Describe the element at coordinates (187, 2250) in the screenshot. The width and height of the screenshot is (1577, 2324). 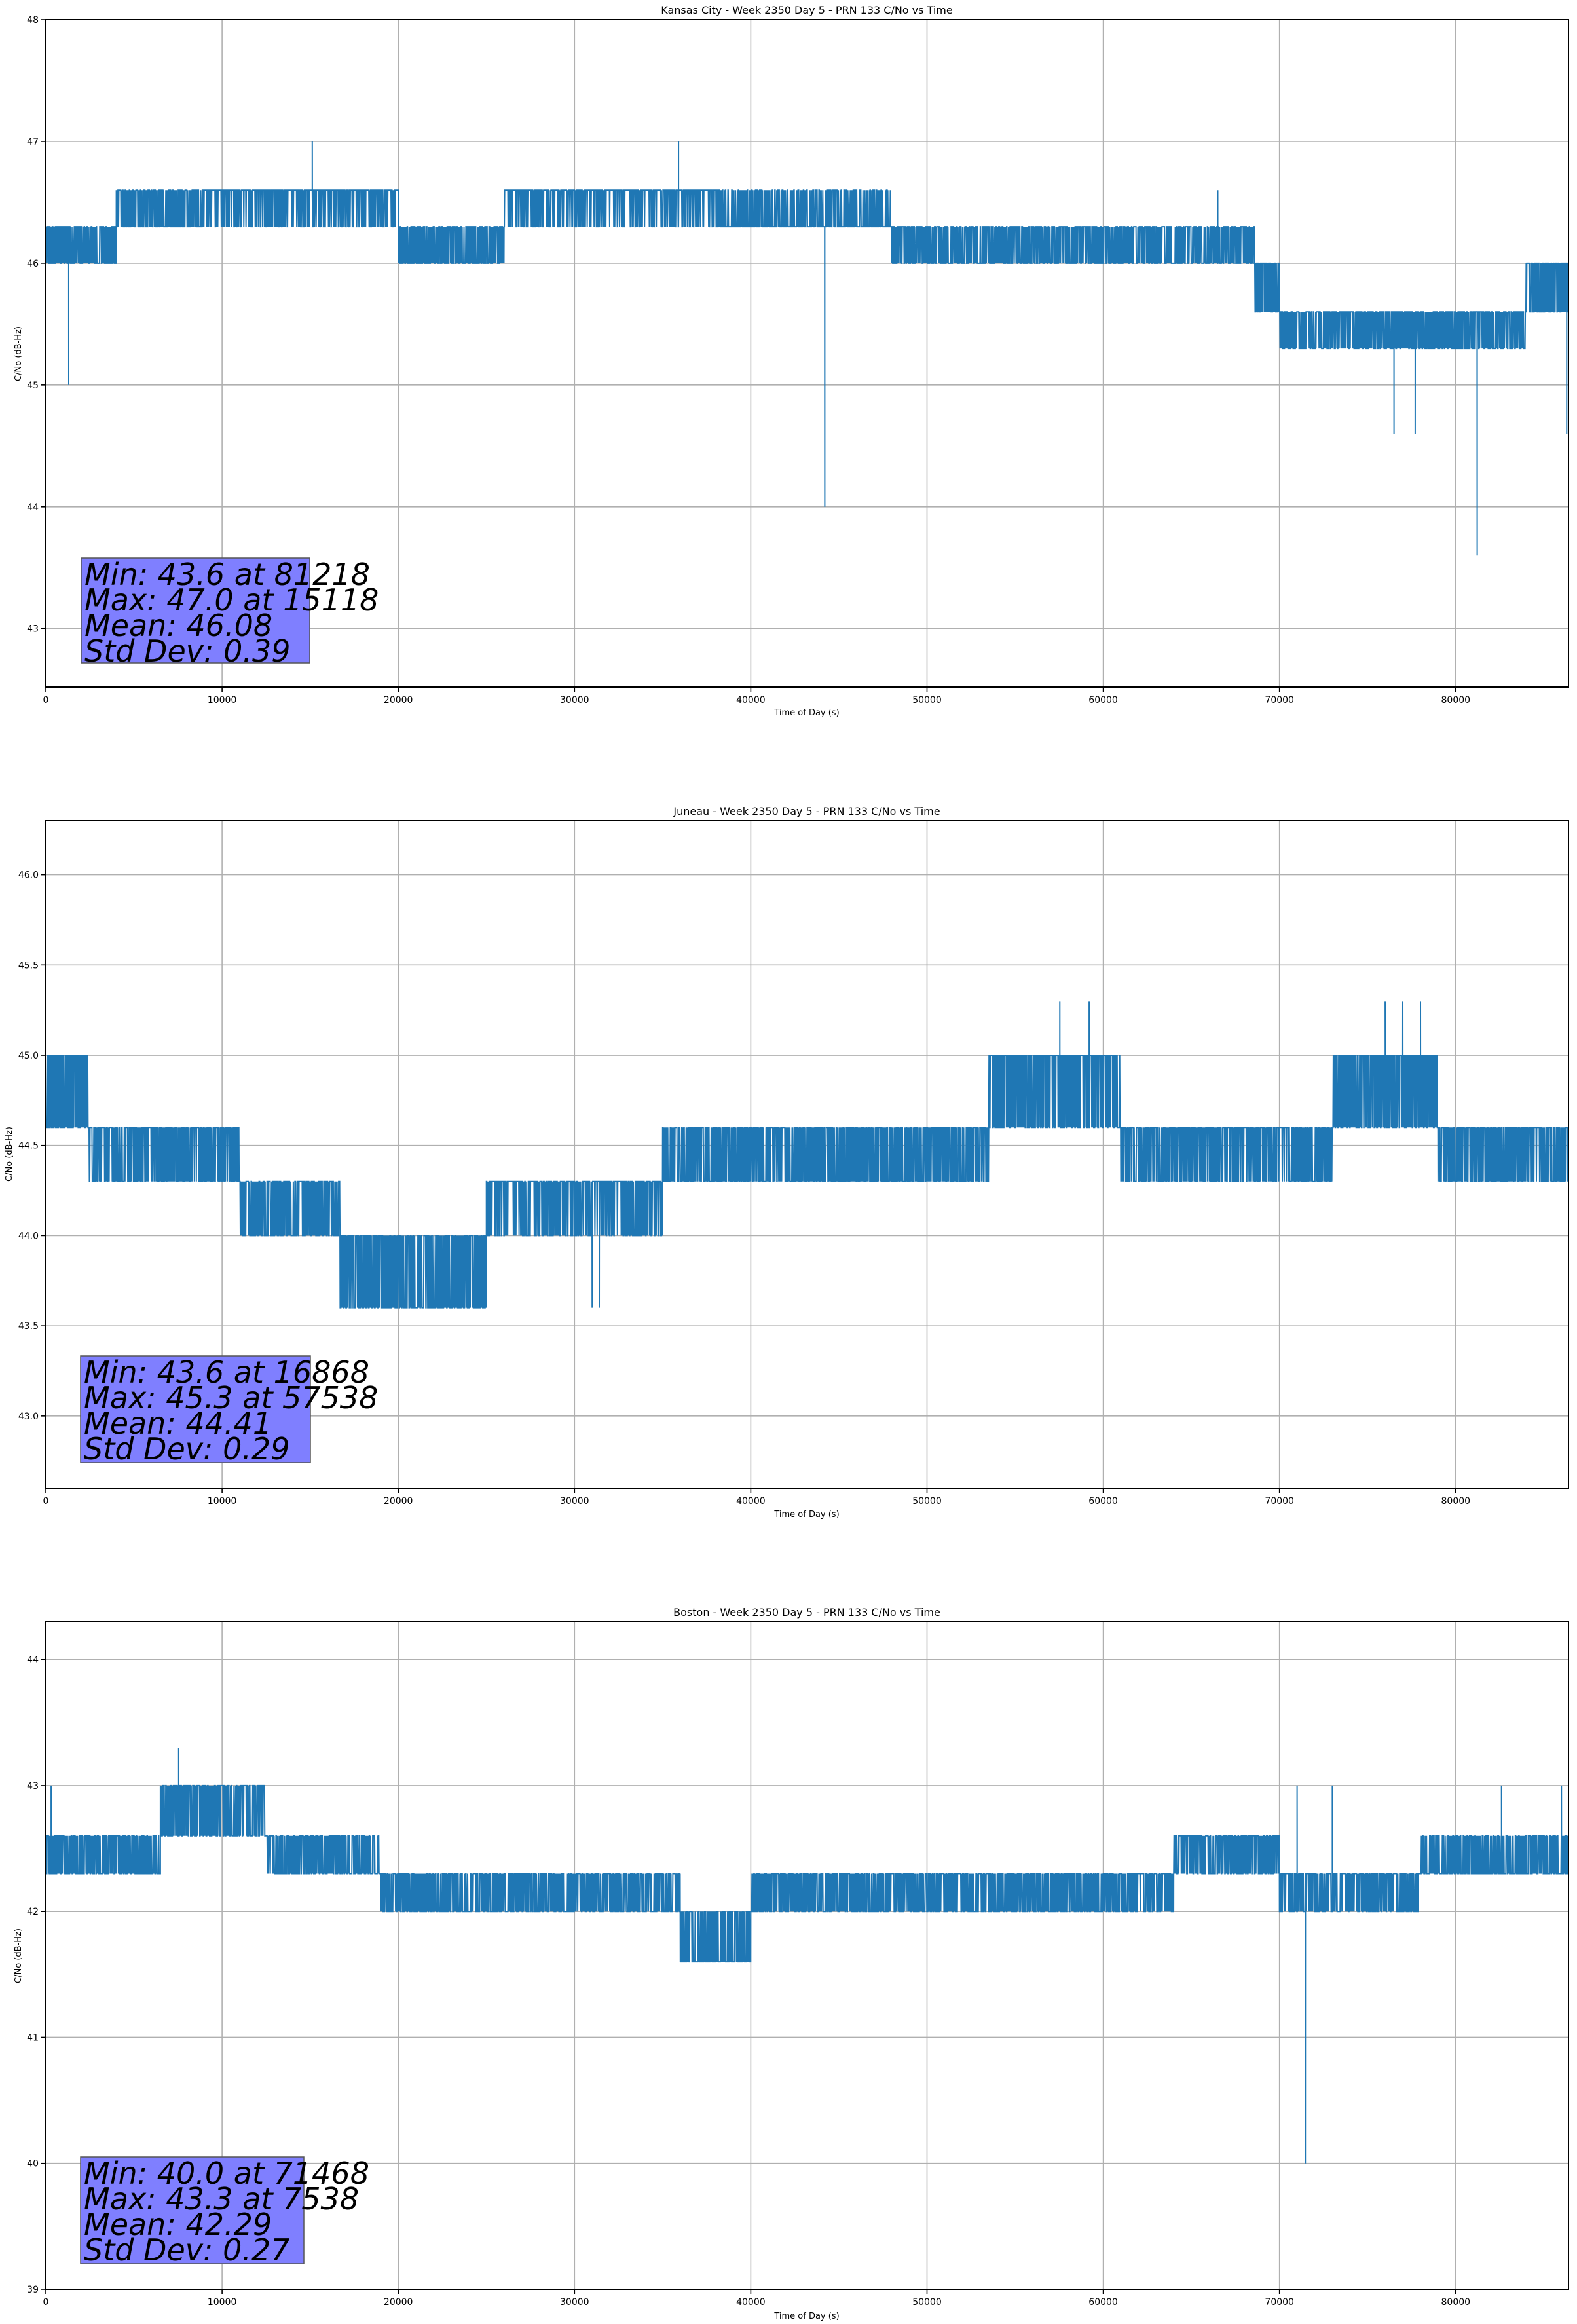
I see `stats-std: Std Dev: 0.27` at that location.